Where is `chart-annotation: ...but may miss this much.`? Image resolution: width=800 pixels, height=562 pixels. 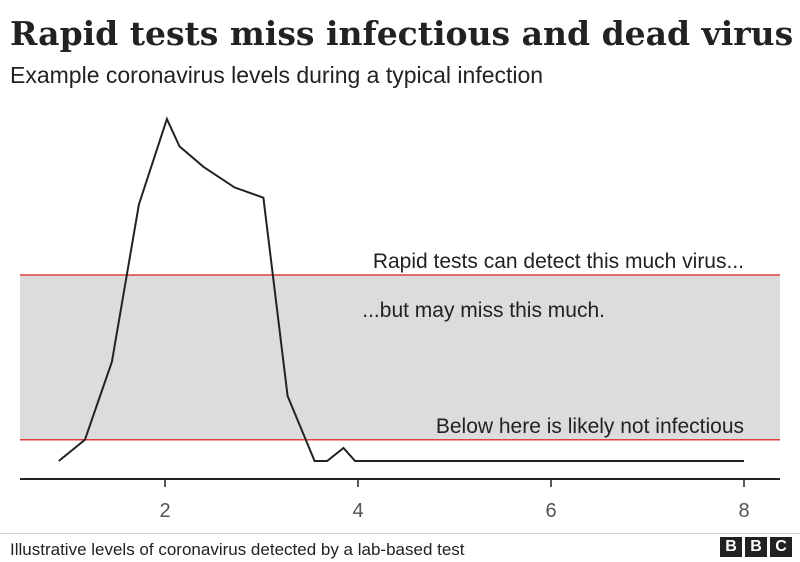 chart-annotation: ...but may miss this much. is located at coordinates (483, 310).